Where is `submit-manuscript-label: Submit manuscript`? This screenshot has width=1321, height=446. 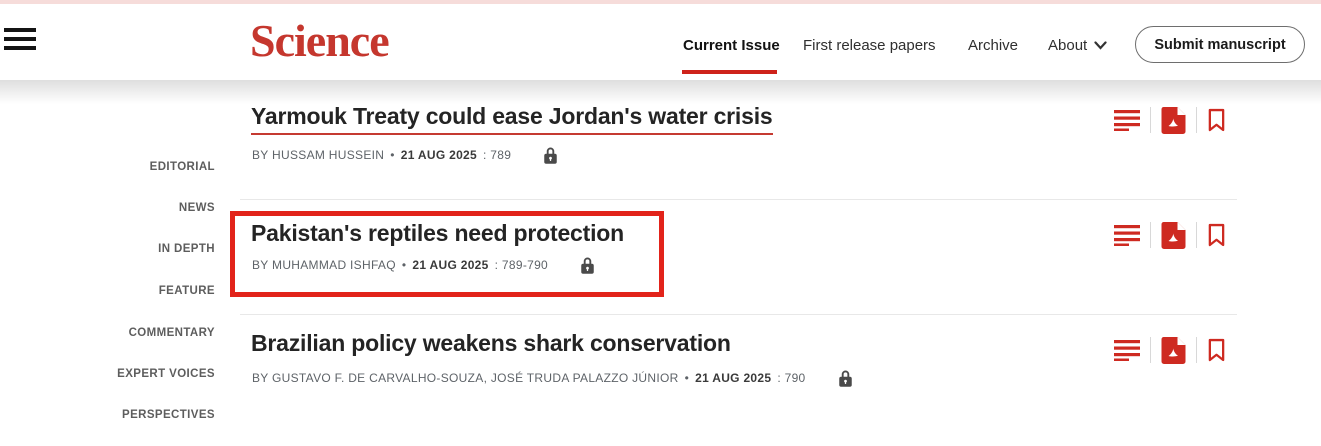
submit-manuscript-label: Submit manuscript is located at coordinates (1220, 44).